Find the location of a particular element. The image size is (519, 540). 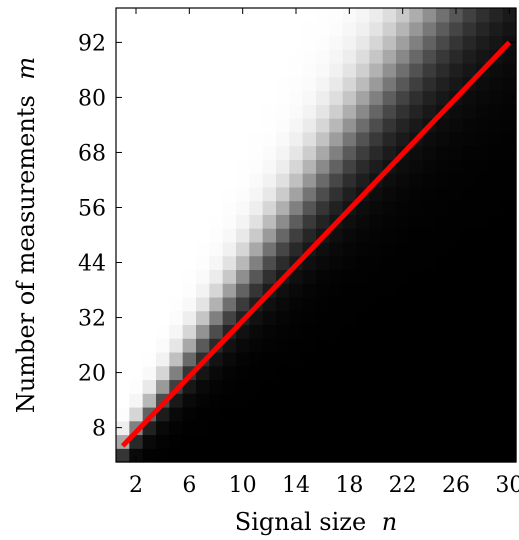

x-tick-label: 2 is located at coordinates (136, 485).